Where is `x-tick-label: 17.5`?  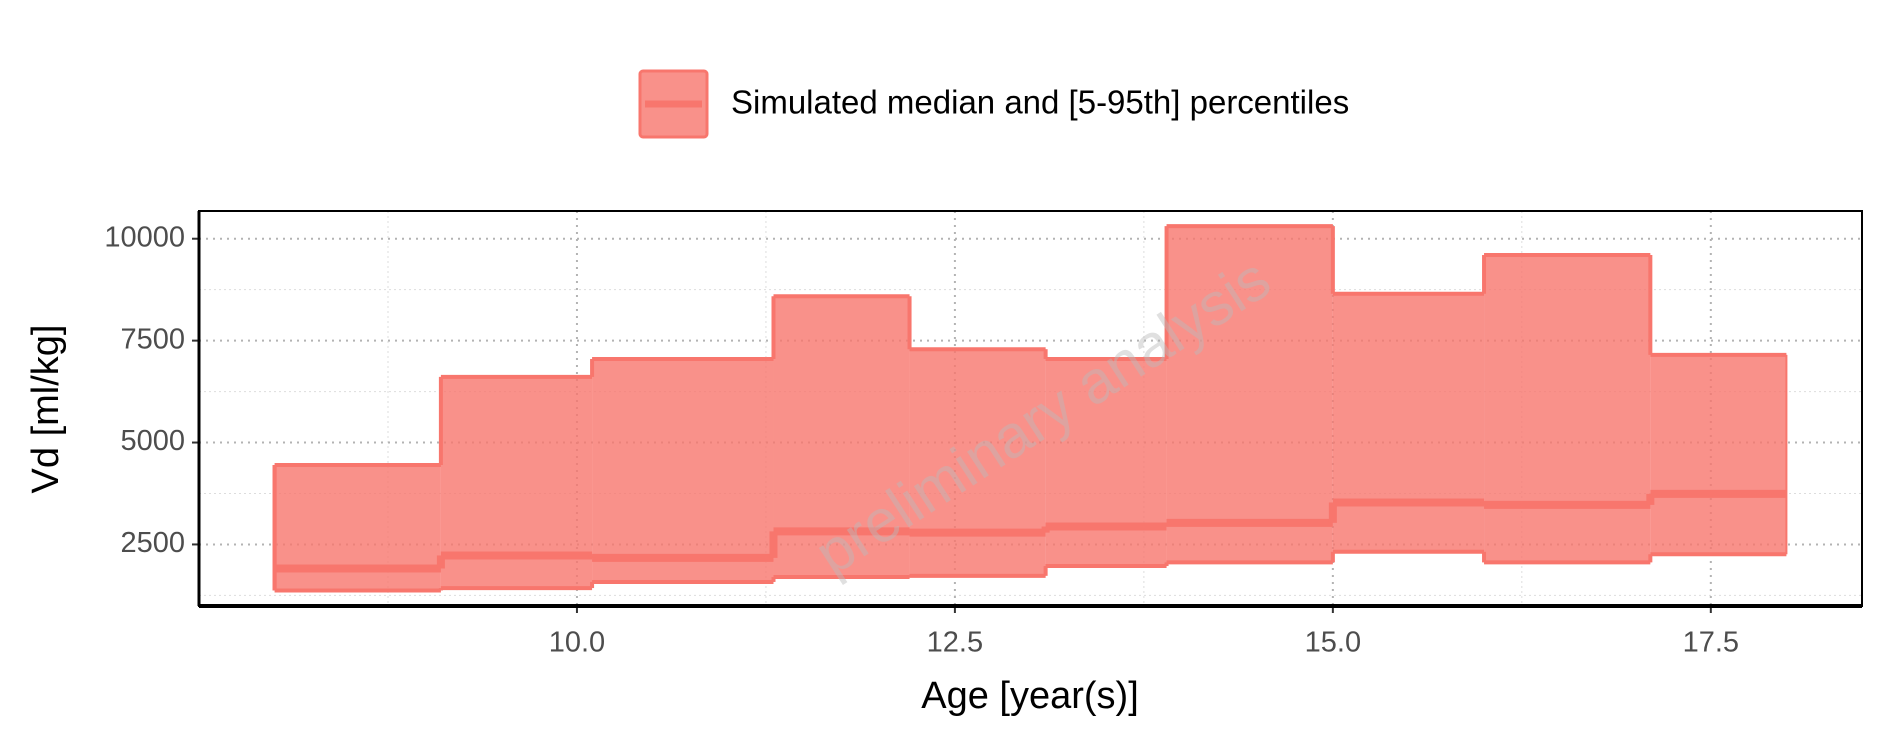
x-tick-label: 17.5 is located at coordinates (1711, 643).